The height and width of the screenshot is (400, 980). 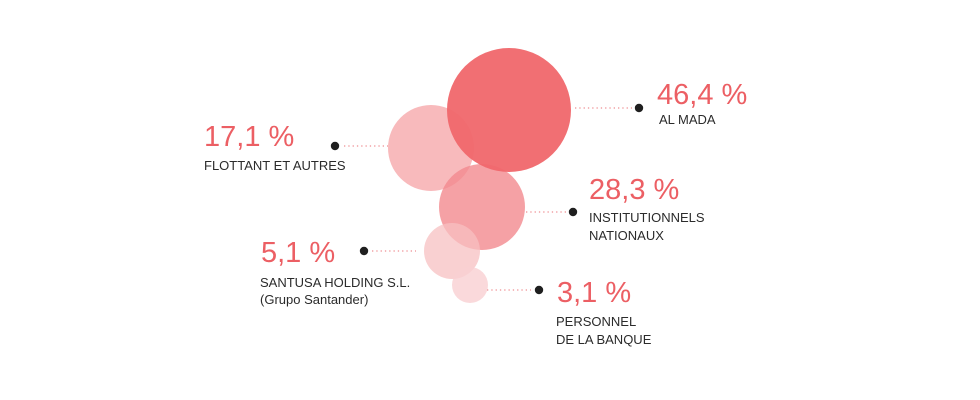 I want to click on value-label-2: 28,3 %, so click(x=634, y=190).